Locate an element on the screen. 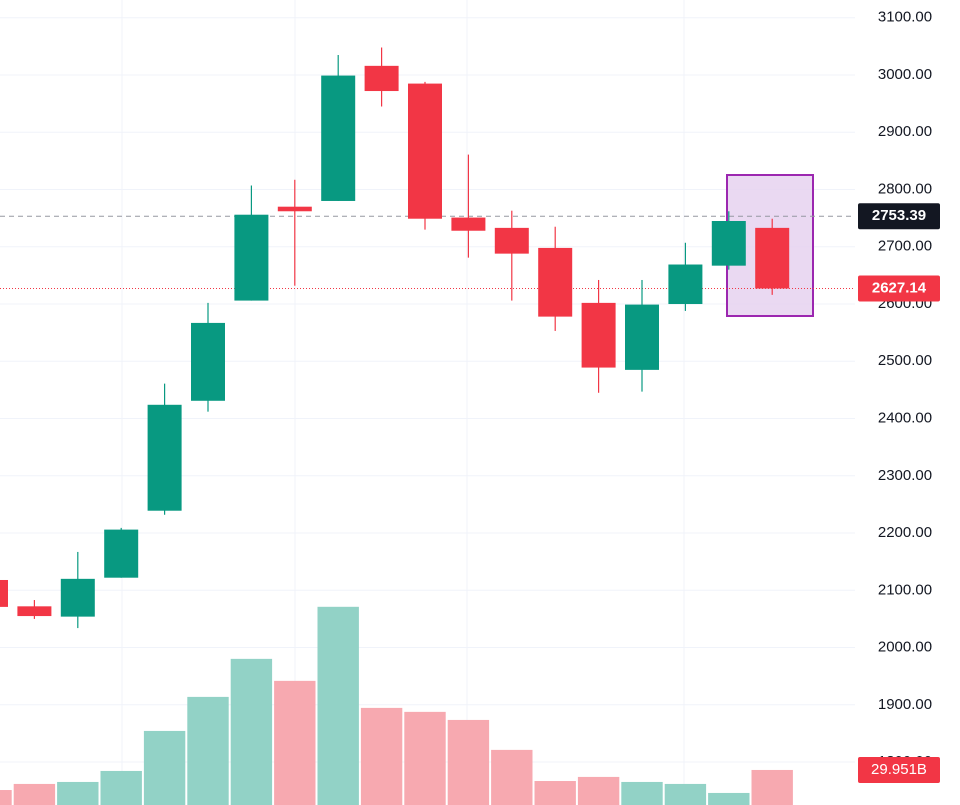  y-tick-label: 2000.00 is located at coordinates (905, 647).